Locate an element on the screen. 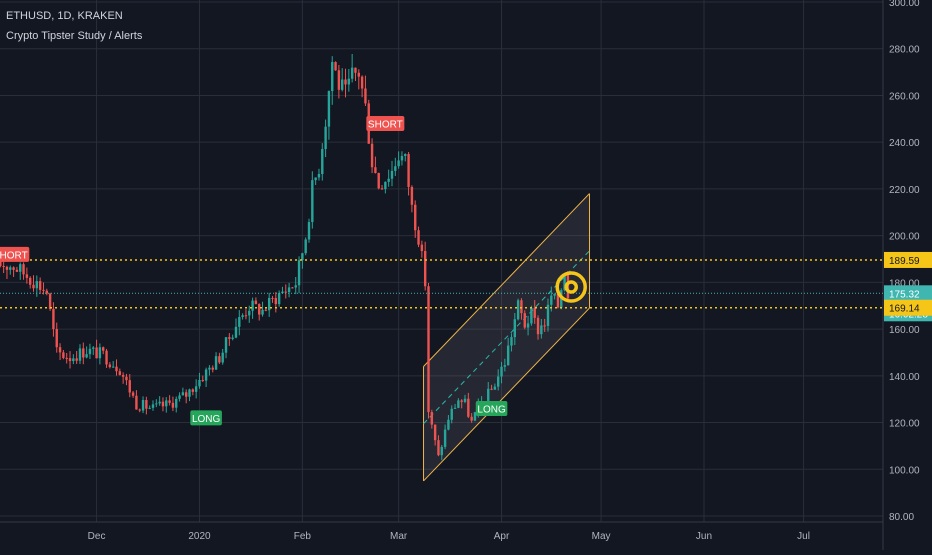 Image resolution: width=932 pixels, height=555 pixels. channel-midline is located at coordinates (506, 337).